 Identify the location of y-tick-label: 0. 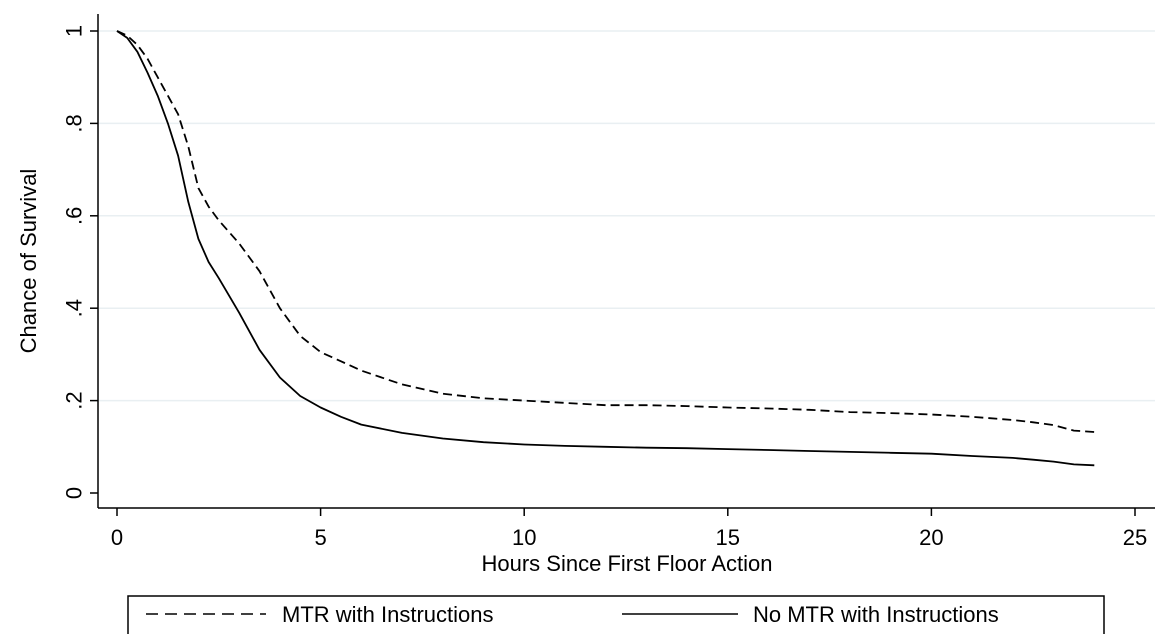
(74, 493).